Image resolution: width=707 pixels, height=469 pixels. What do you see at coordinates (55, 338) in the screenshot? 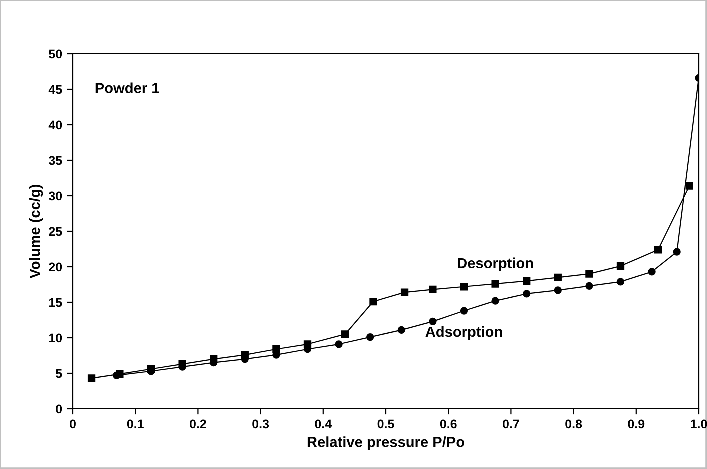
I see `y-tick-label: 10` at bounding box center [55, 338].